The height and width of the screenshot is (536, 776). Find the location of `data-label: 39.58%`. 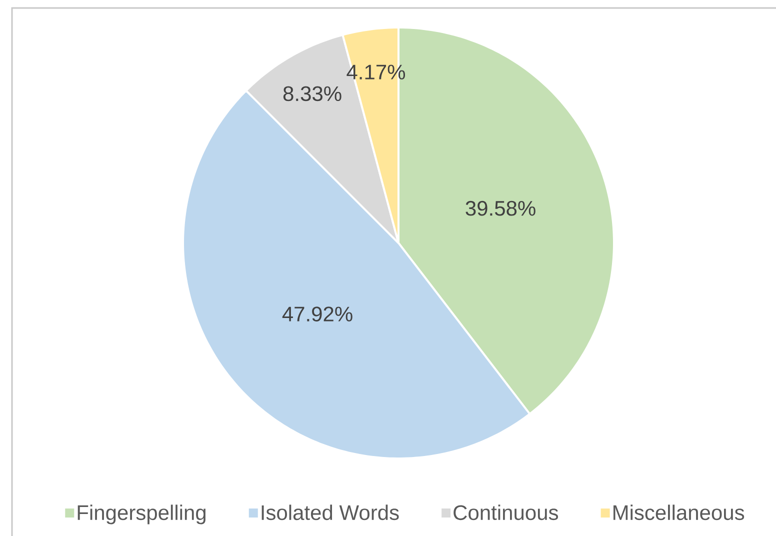

data-label: 39.58% is located at coordinates (501, 208).